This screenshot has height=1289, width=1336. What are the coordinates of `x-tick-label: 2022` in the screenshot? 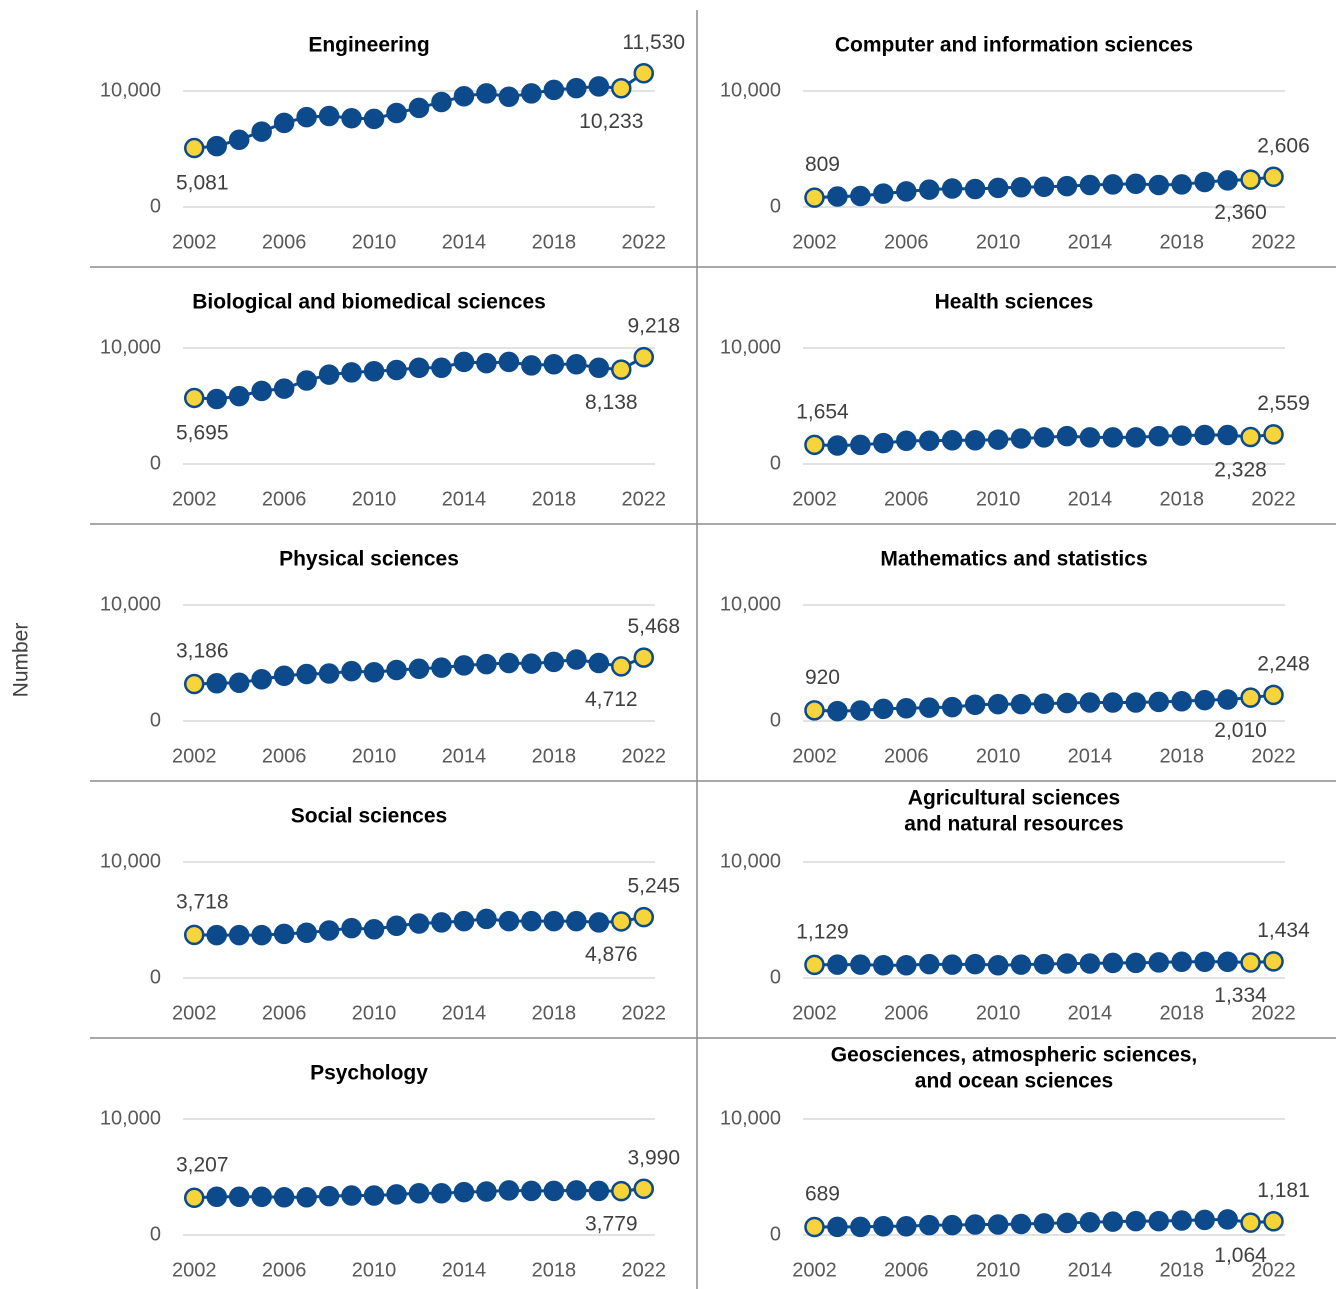 It's located at (644, 756).